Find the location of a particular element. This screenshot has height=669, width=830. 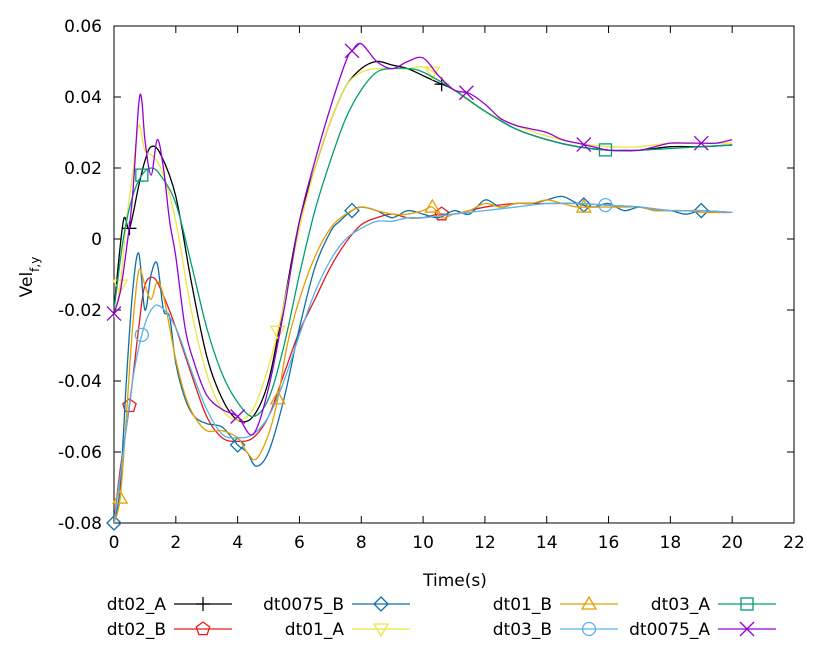

x-tick-label: 14 is located at coordinates (547, 543).